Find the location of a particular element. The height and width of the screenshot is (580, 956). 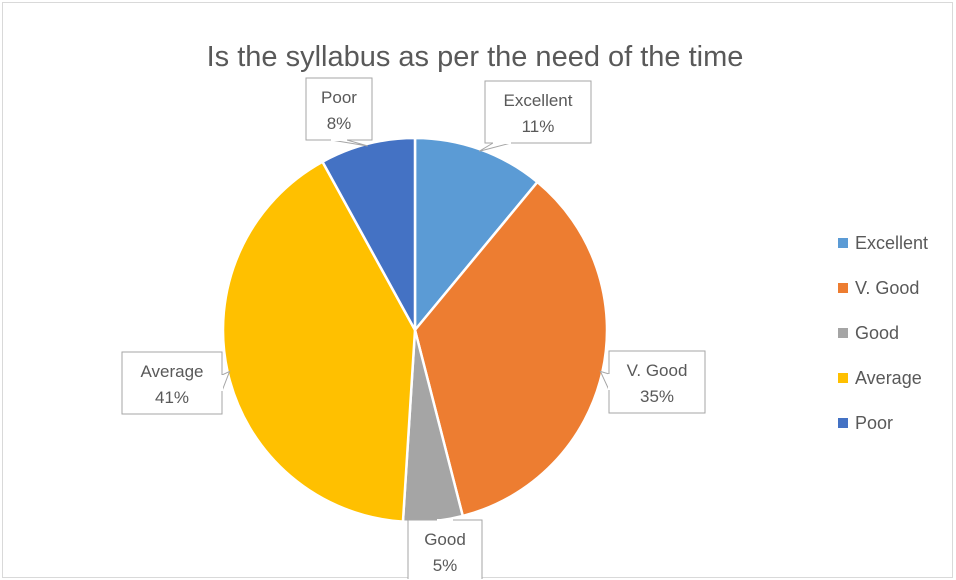

callout-average: Average 41% is located at coordinates (176, 383).